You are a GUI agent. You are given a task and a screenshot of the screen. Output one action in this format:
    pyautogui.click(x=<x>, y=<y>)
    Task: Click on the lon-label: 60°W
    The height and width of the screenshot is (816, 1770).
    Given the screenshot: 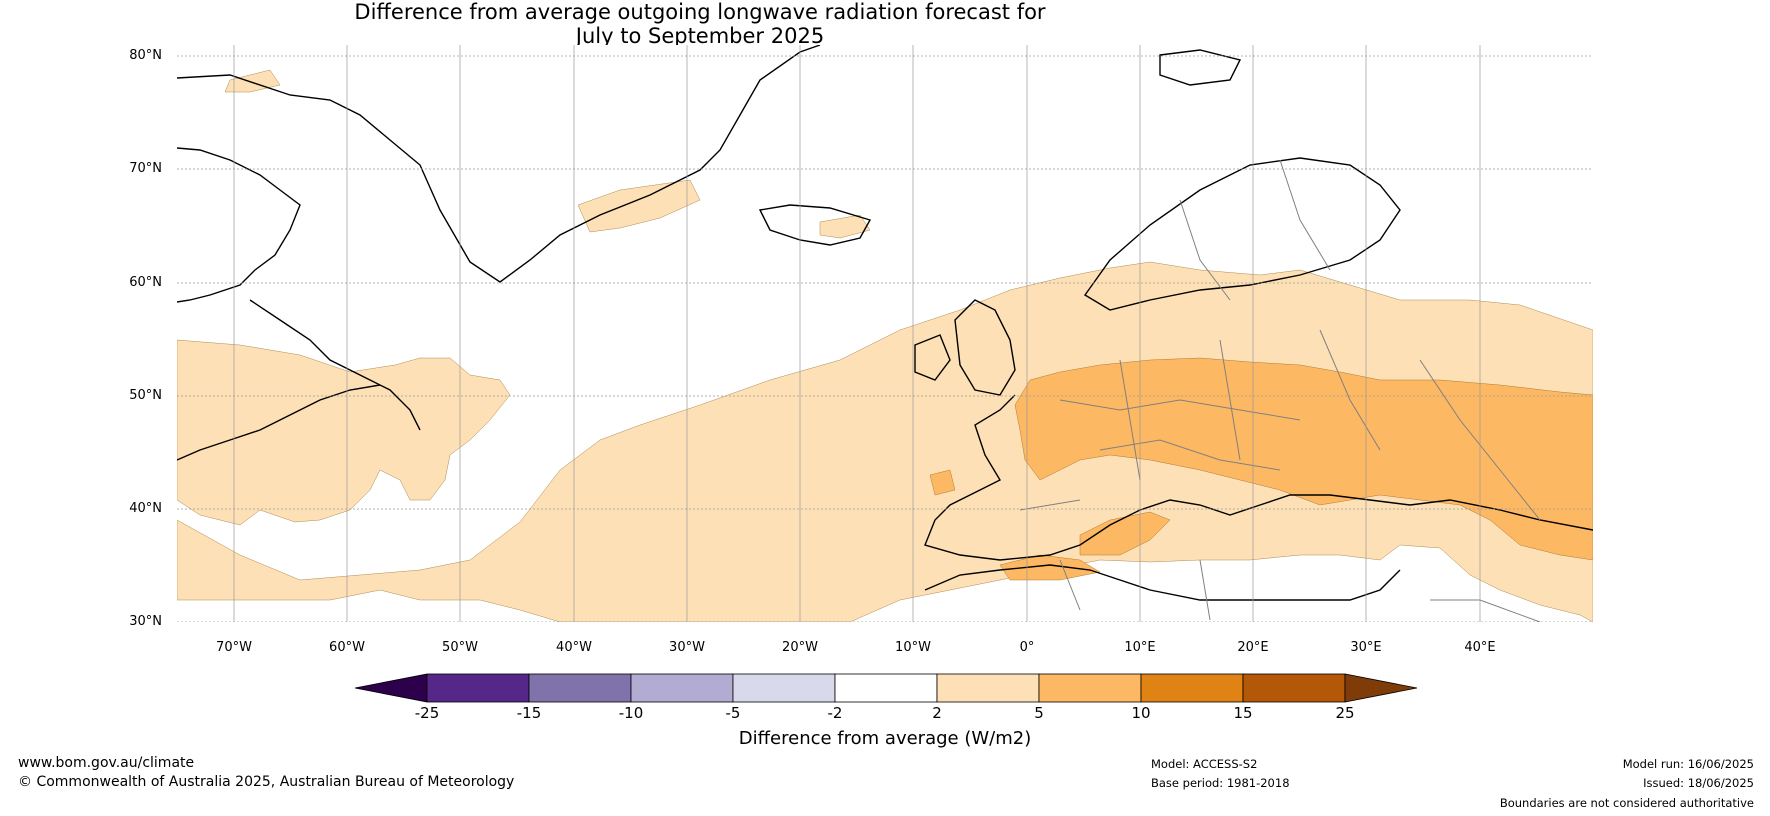 What is the action you would take?
    pyautogui.click(x=347, y=647)
    